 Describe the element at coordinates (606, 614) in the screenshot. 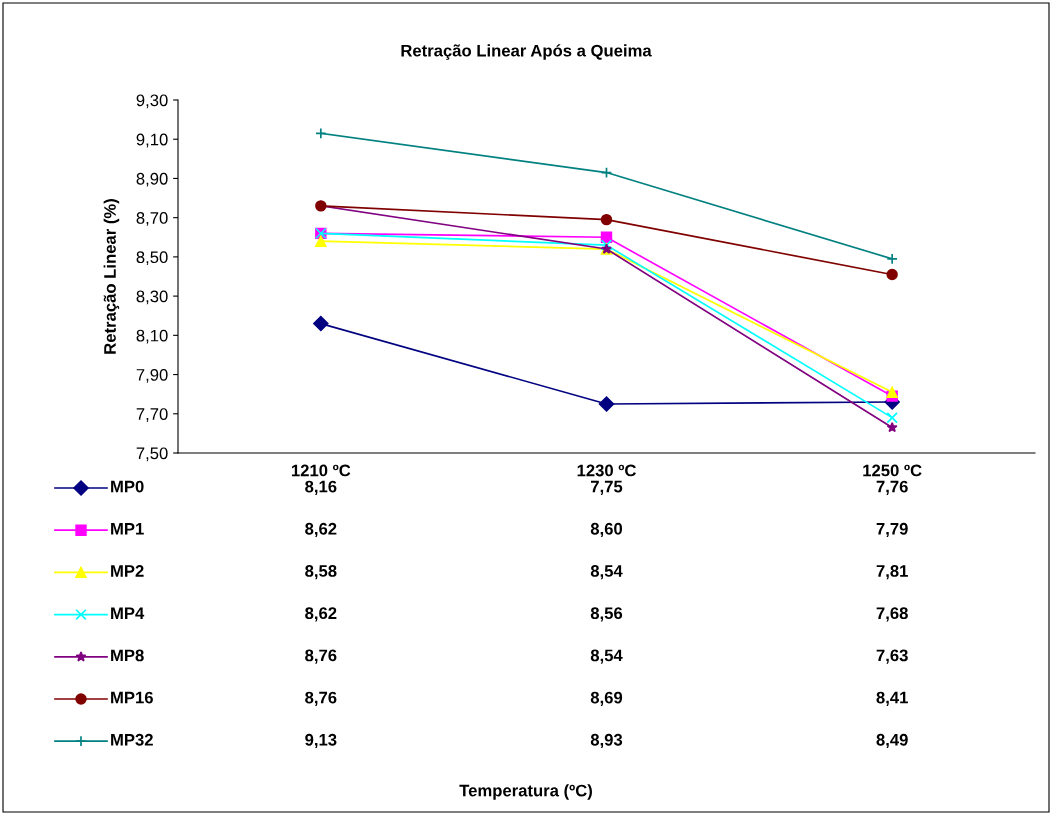

I see `data-label: 8,56` at that location.